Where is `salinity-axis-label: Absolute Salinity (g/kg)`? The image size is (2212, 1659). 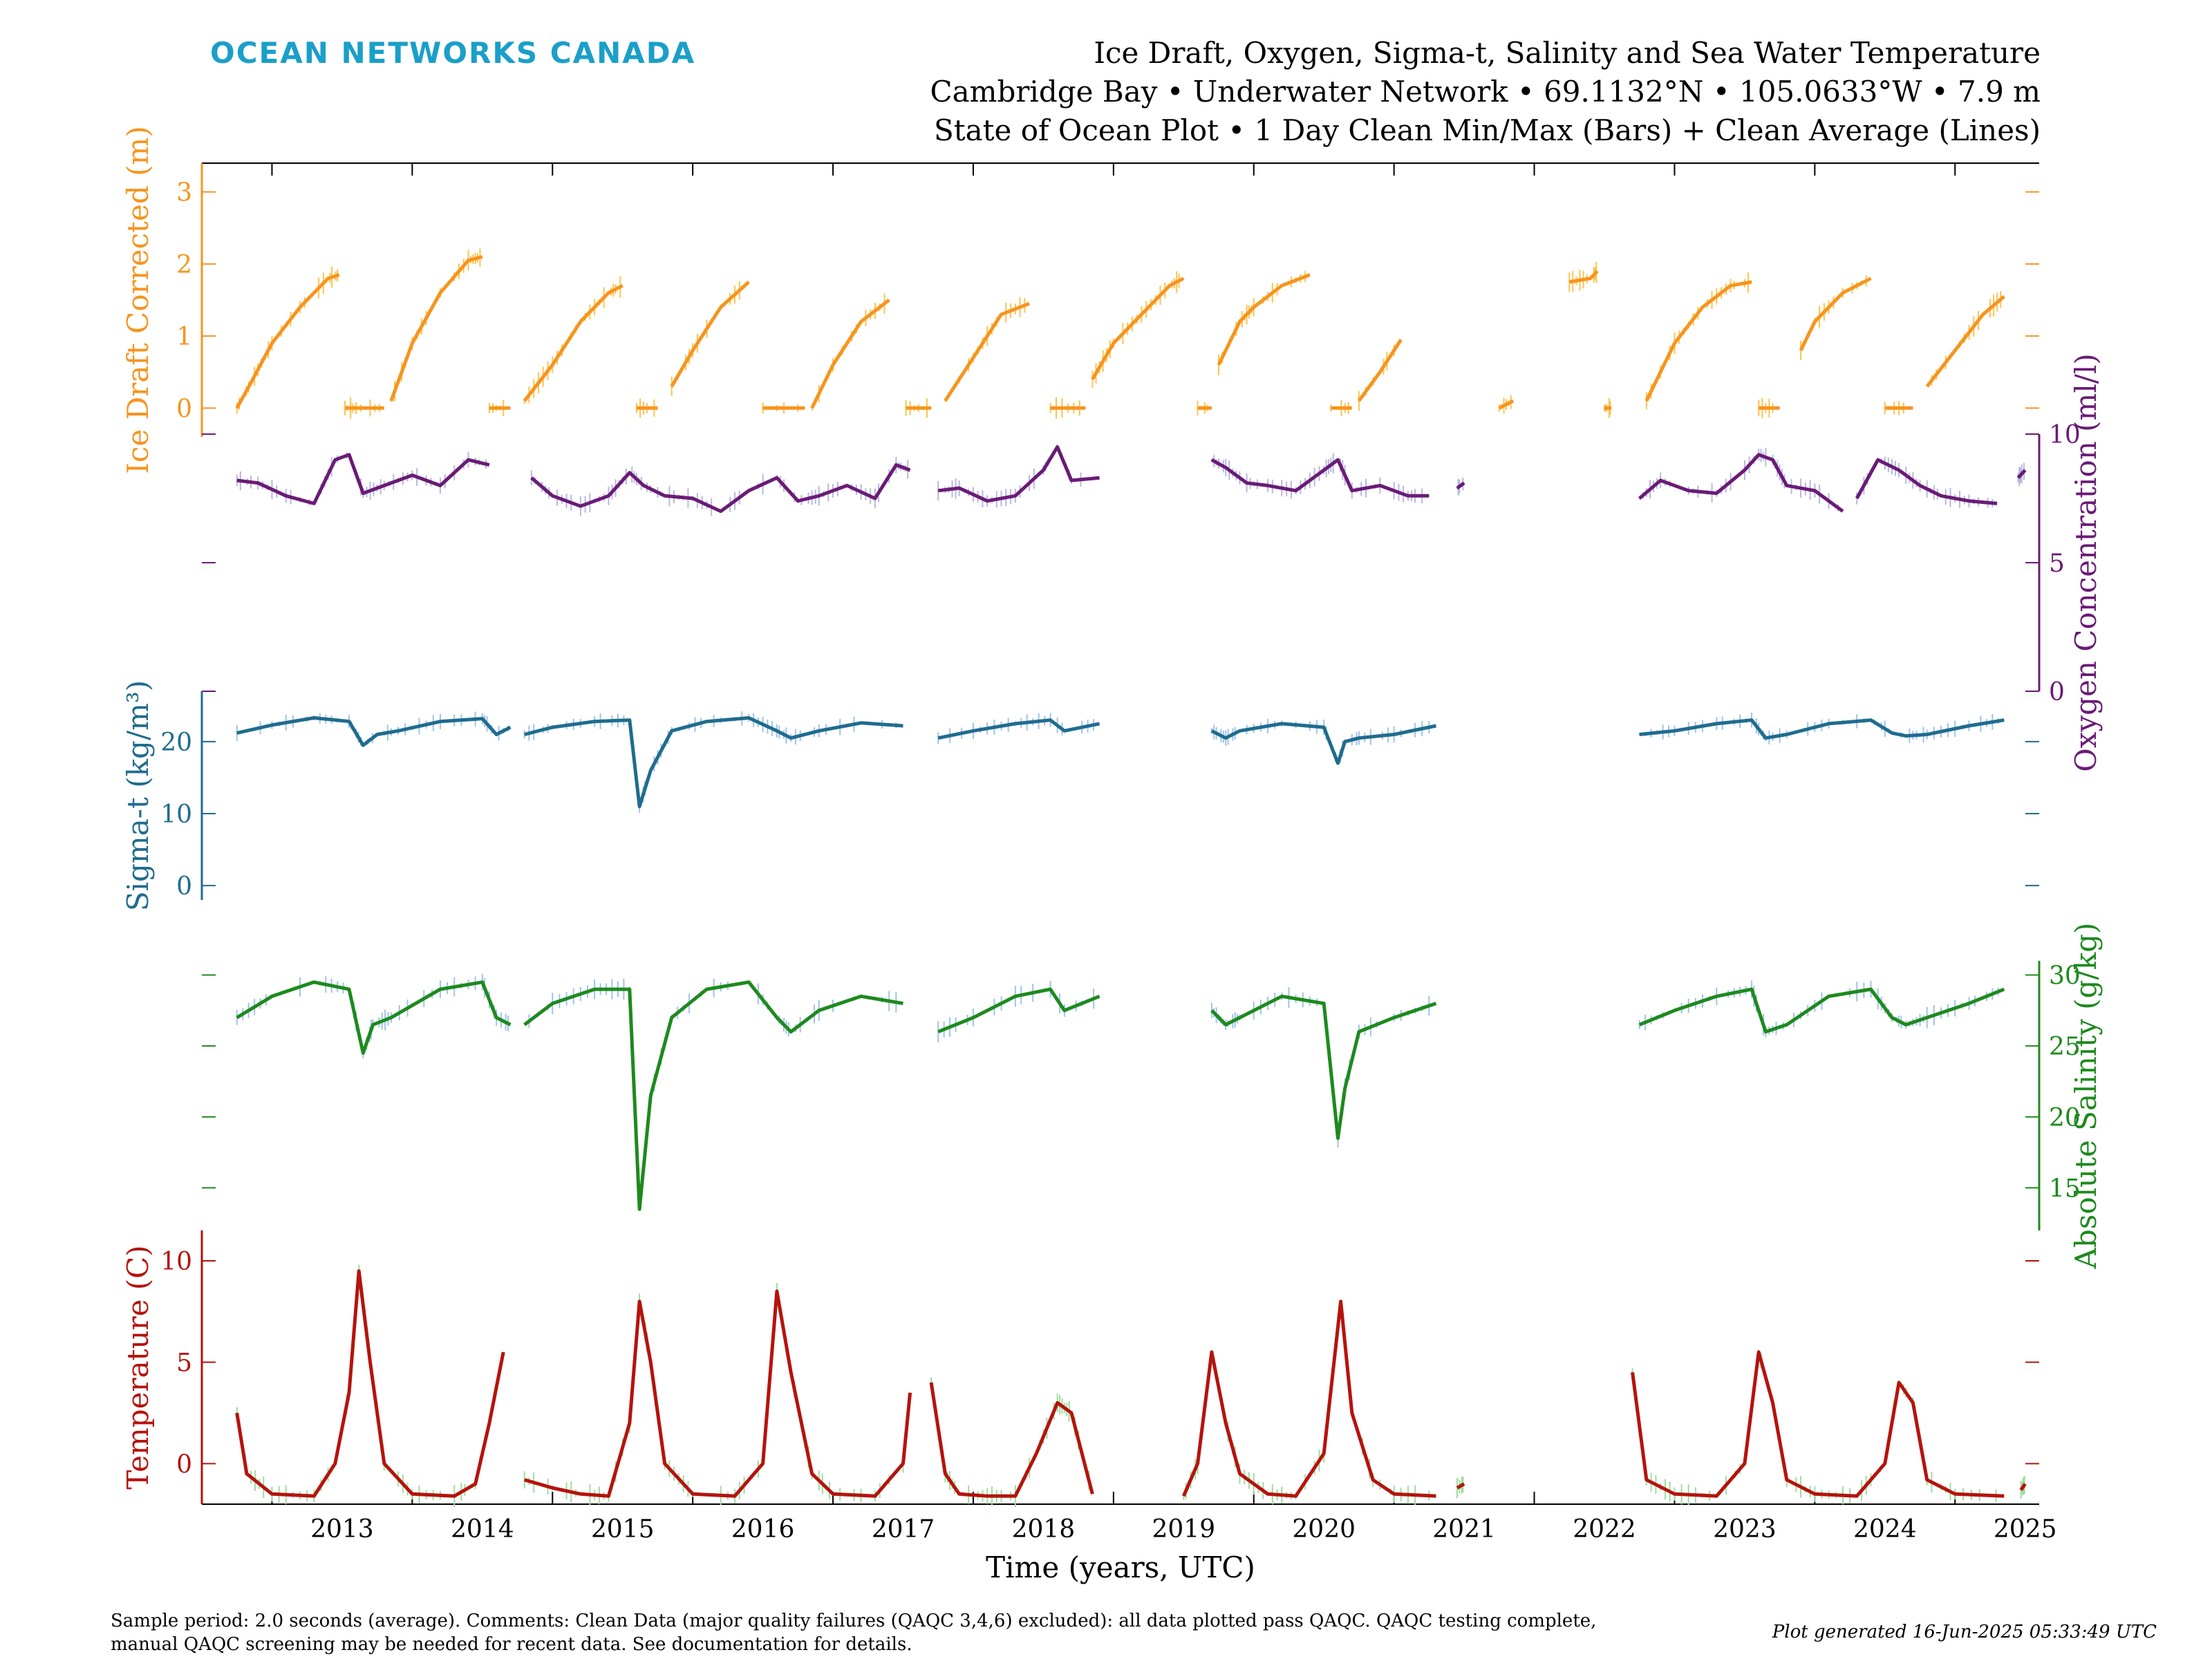 salinity-axis-label: Absolute Salinity (g/kg) is located at coordinates (2086, 1096).